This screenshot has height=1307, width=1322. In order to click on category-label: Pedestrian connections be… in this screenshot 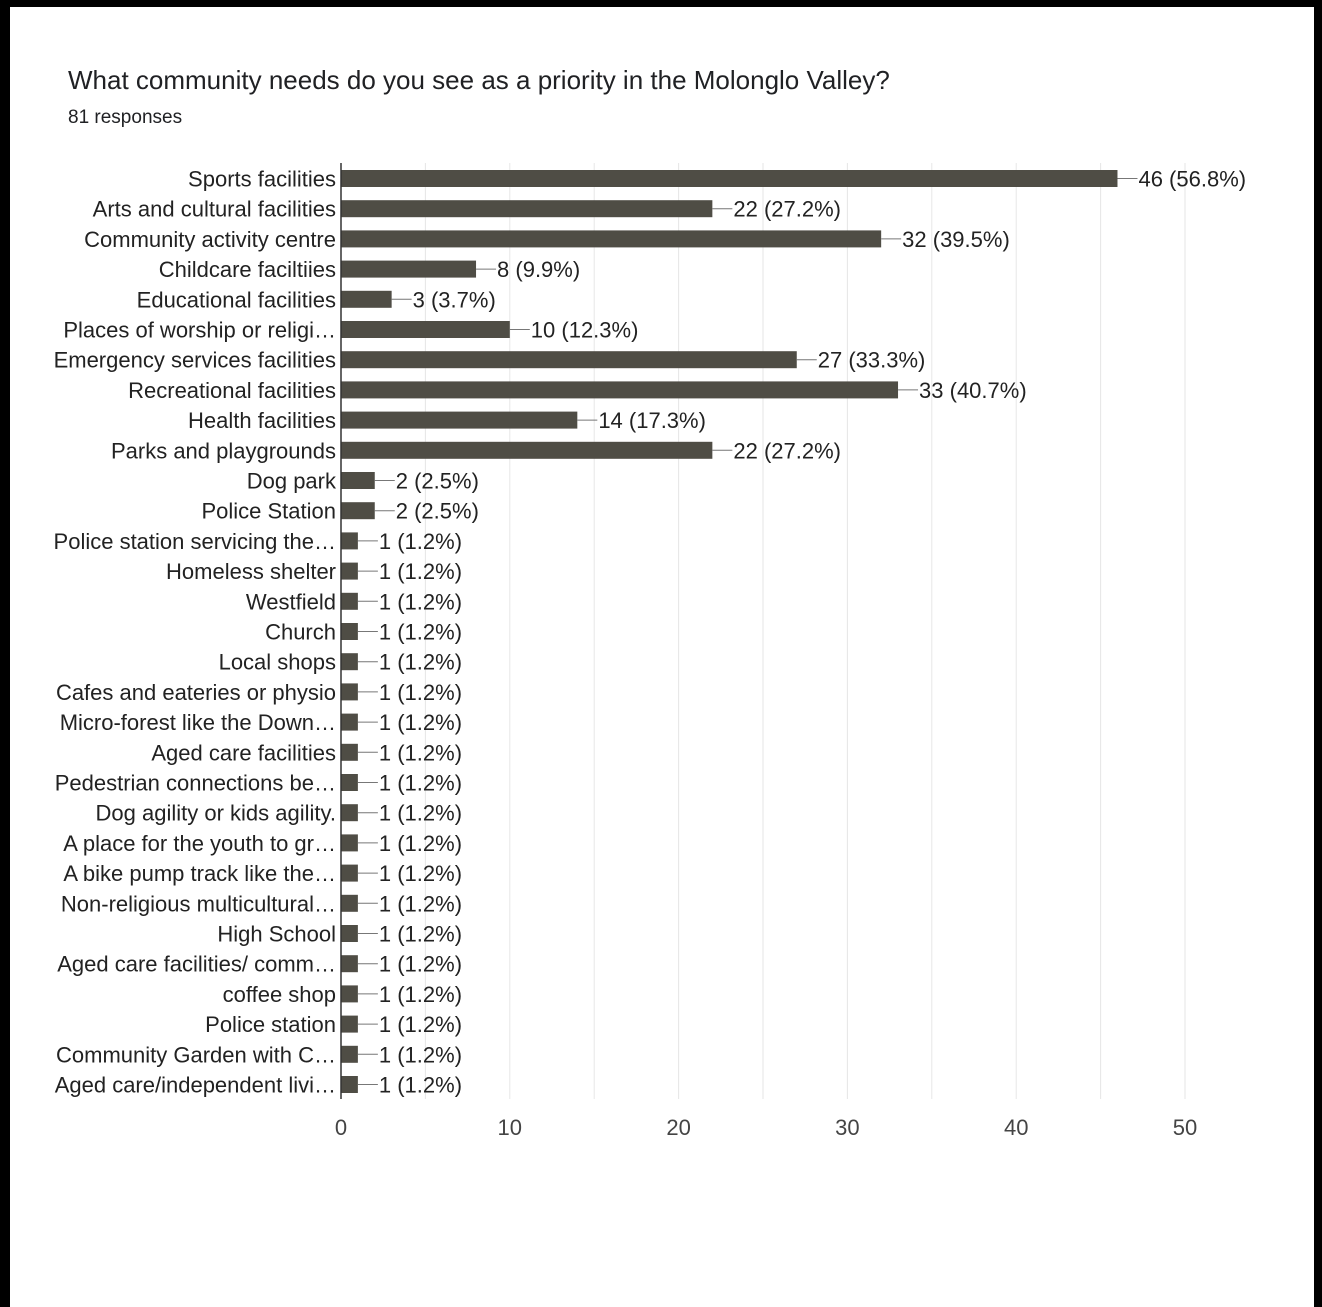, I will do `click(195, 783)`.